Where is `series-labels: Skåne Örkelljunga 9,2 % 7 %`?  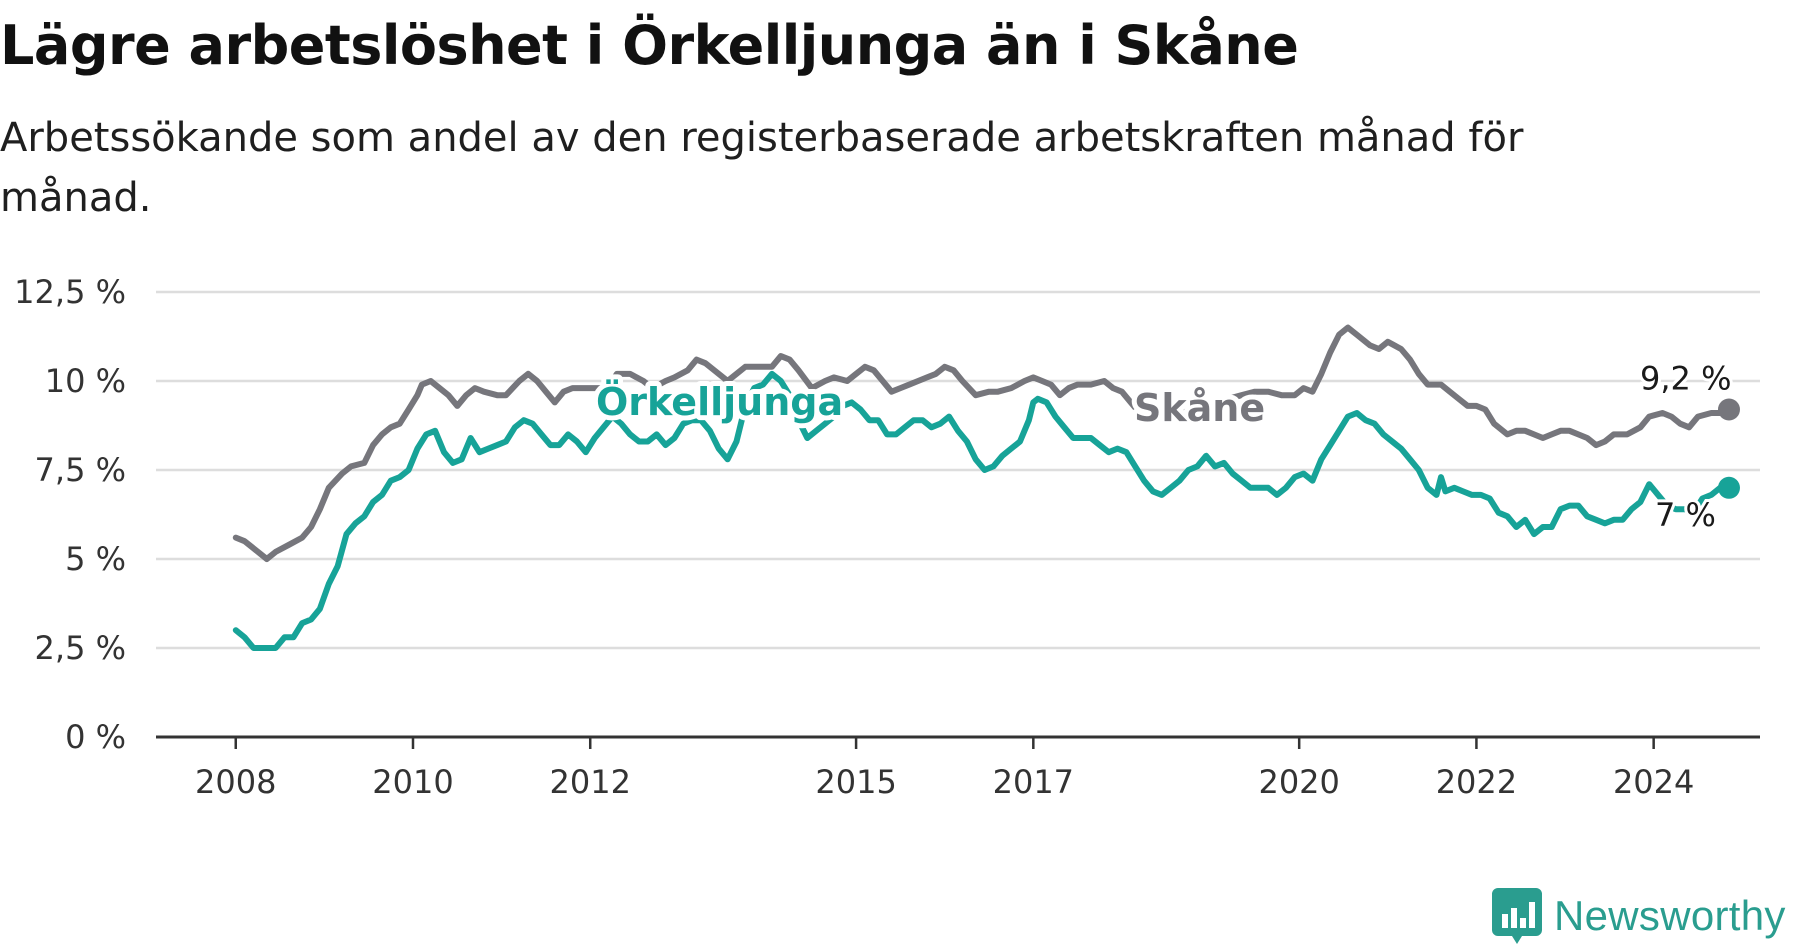
series-labels: Skåne Örkelljunga 9,2 % 7 % is located at coordinates (1162, 446).